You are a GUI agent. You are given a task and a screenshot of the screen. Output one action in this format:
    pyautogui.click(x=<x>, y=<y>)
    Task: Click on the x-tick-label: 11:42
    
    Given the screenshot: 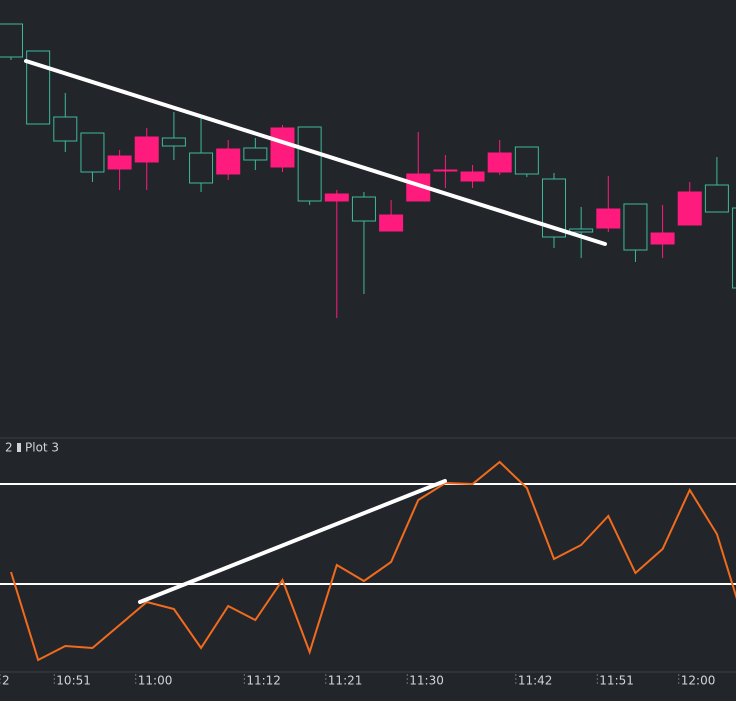 What is the action you would take?
    pyautogui.click(x=535, y=681)
    